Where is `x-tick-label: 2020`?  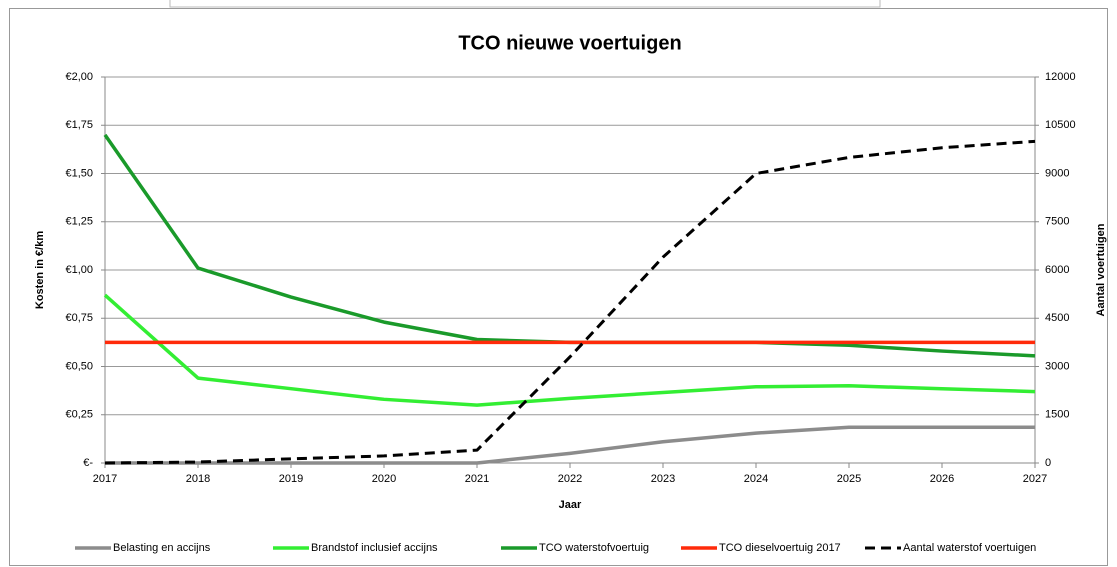
x-tick-label: 2020 is located at coordinates (384, 479).